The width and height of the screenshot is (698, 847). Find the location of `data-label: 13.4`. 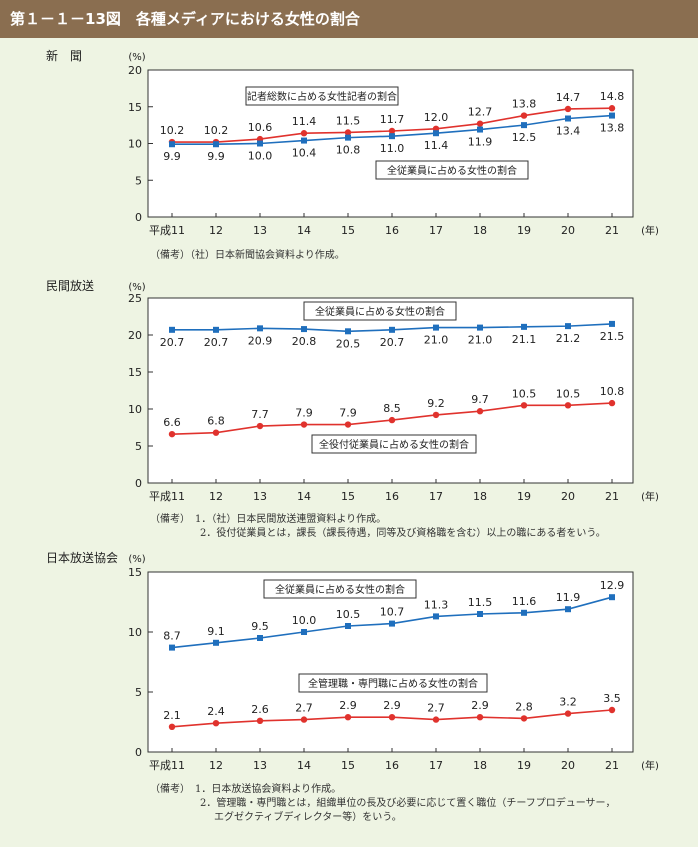

data-label: 13.4 is located at coordinates (568, 131).